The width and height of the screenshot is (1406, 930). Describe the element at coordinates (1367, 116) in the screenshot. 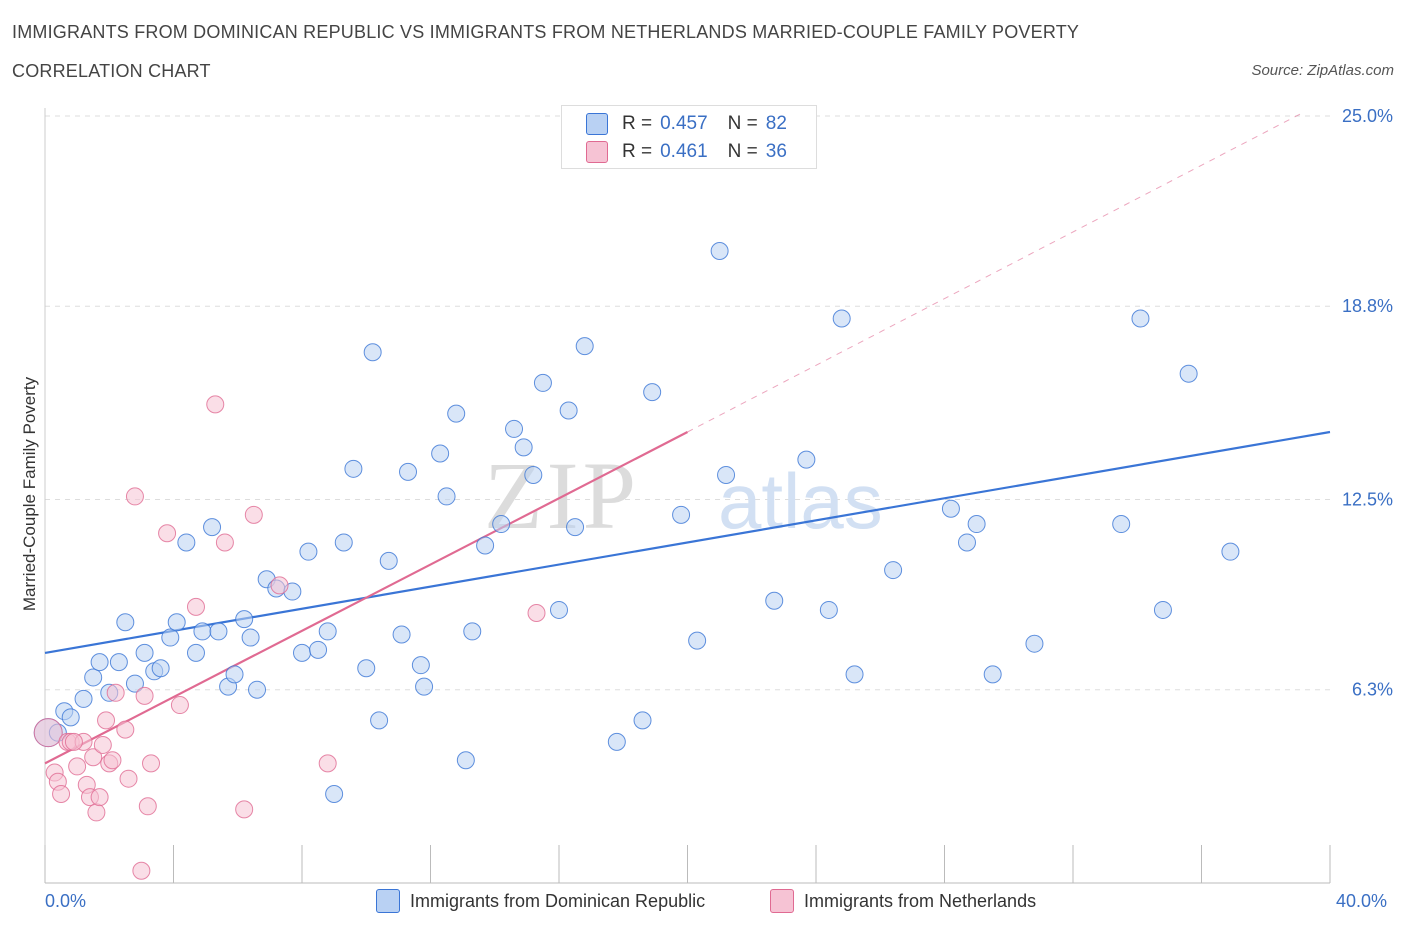

I see `y-tick-label: 25.0%` at that location.